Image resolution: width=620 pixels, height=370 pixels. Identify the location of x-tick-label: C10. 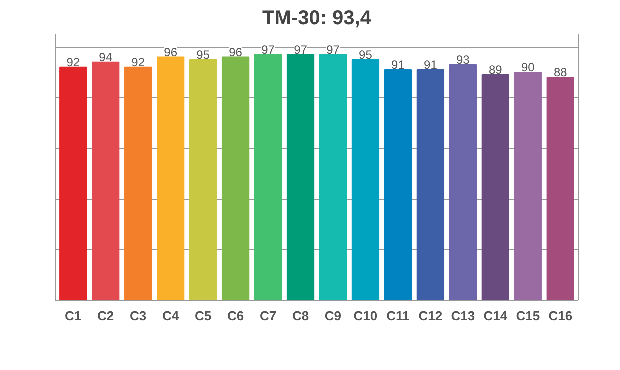
(366, 316).